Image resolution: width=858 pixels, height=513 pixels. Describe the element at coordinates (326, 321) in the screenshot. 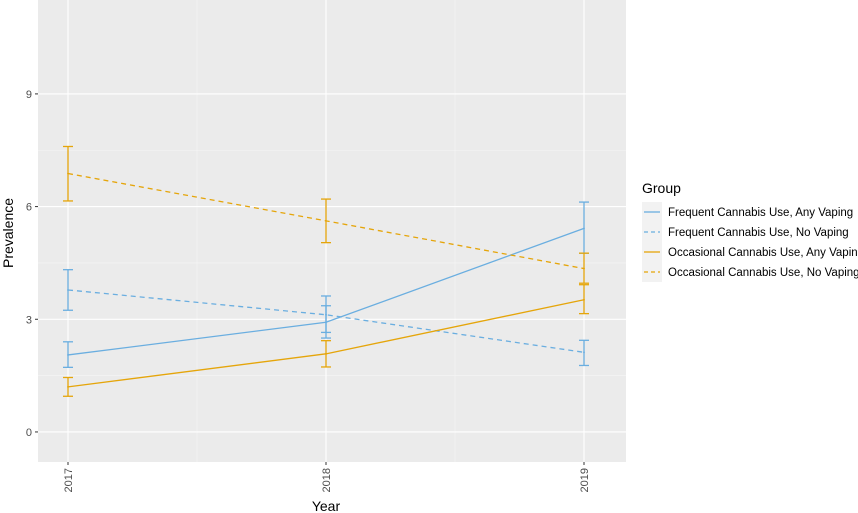

I see `series-line` at that location.